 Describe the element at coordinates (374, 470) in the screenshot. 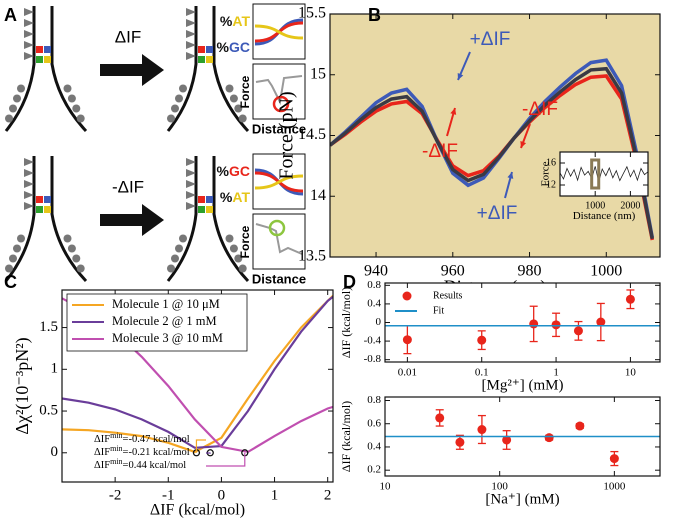

I see `y-tick-label: 0.2` at that location.